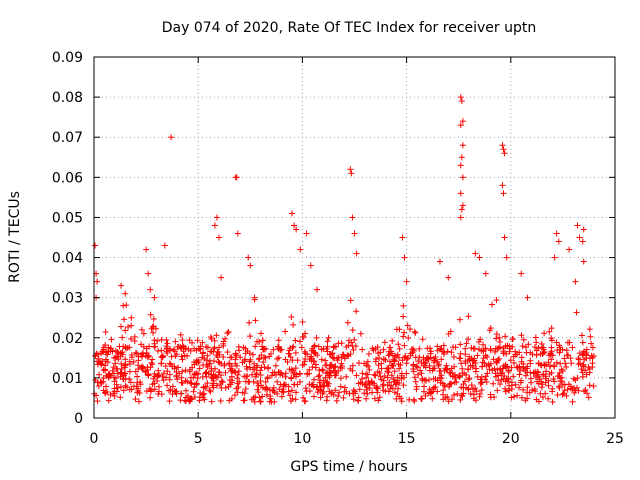 The width and height of the screenshot is (640, 480). Describe the element at coordinates (615, 439) in the screenshot. I see `x-tick-label: 25` at that location.